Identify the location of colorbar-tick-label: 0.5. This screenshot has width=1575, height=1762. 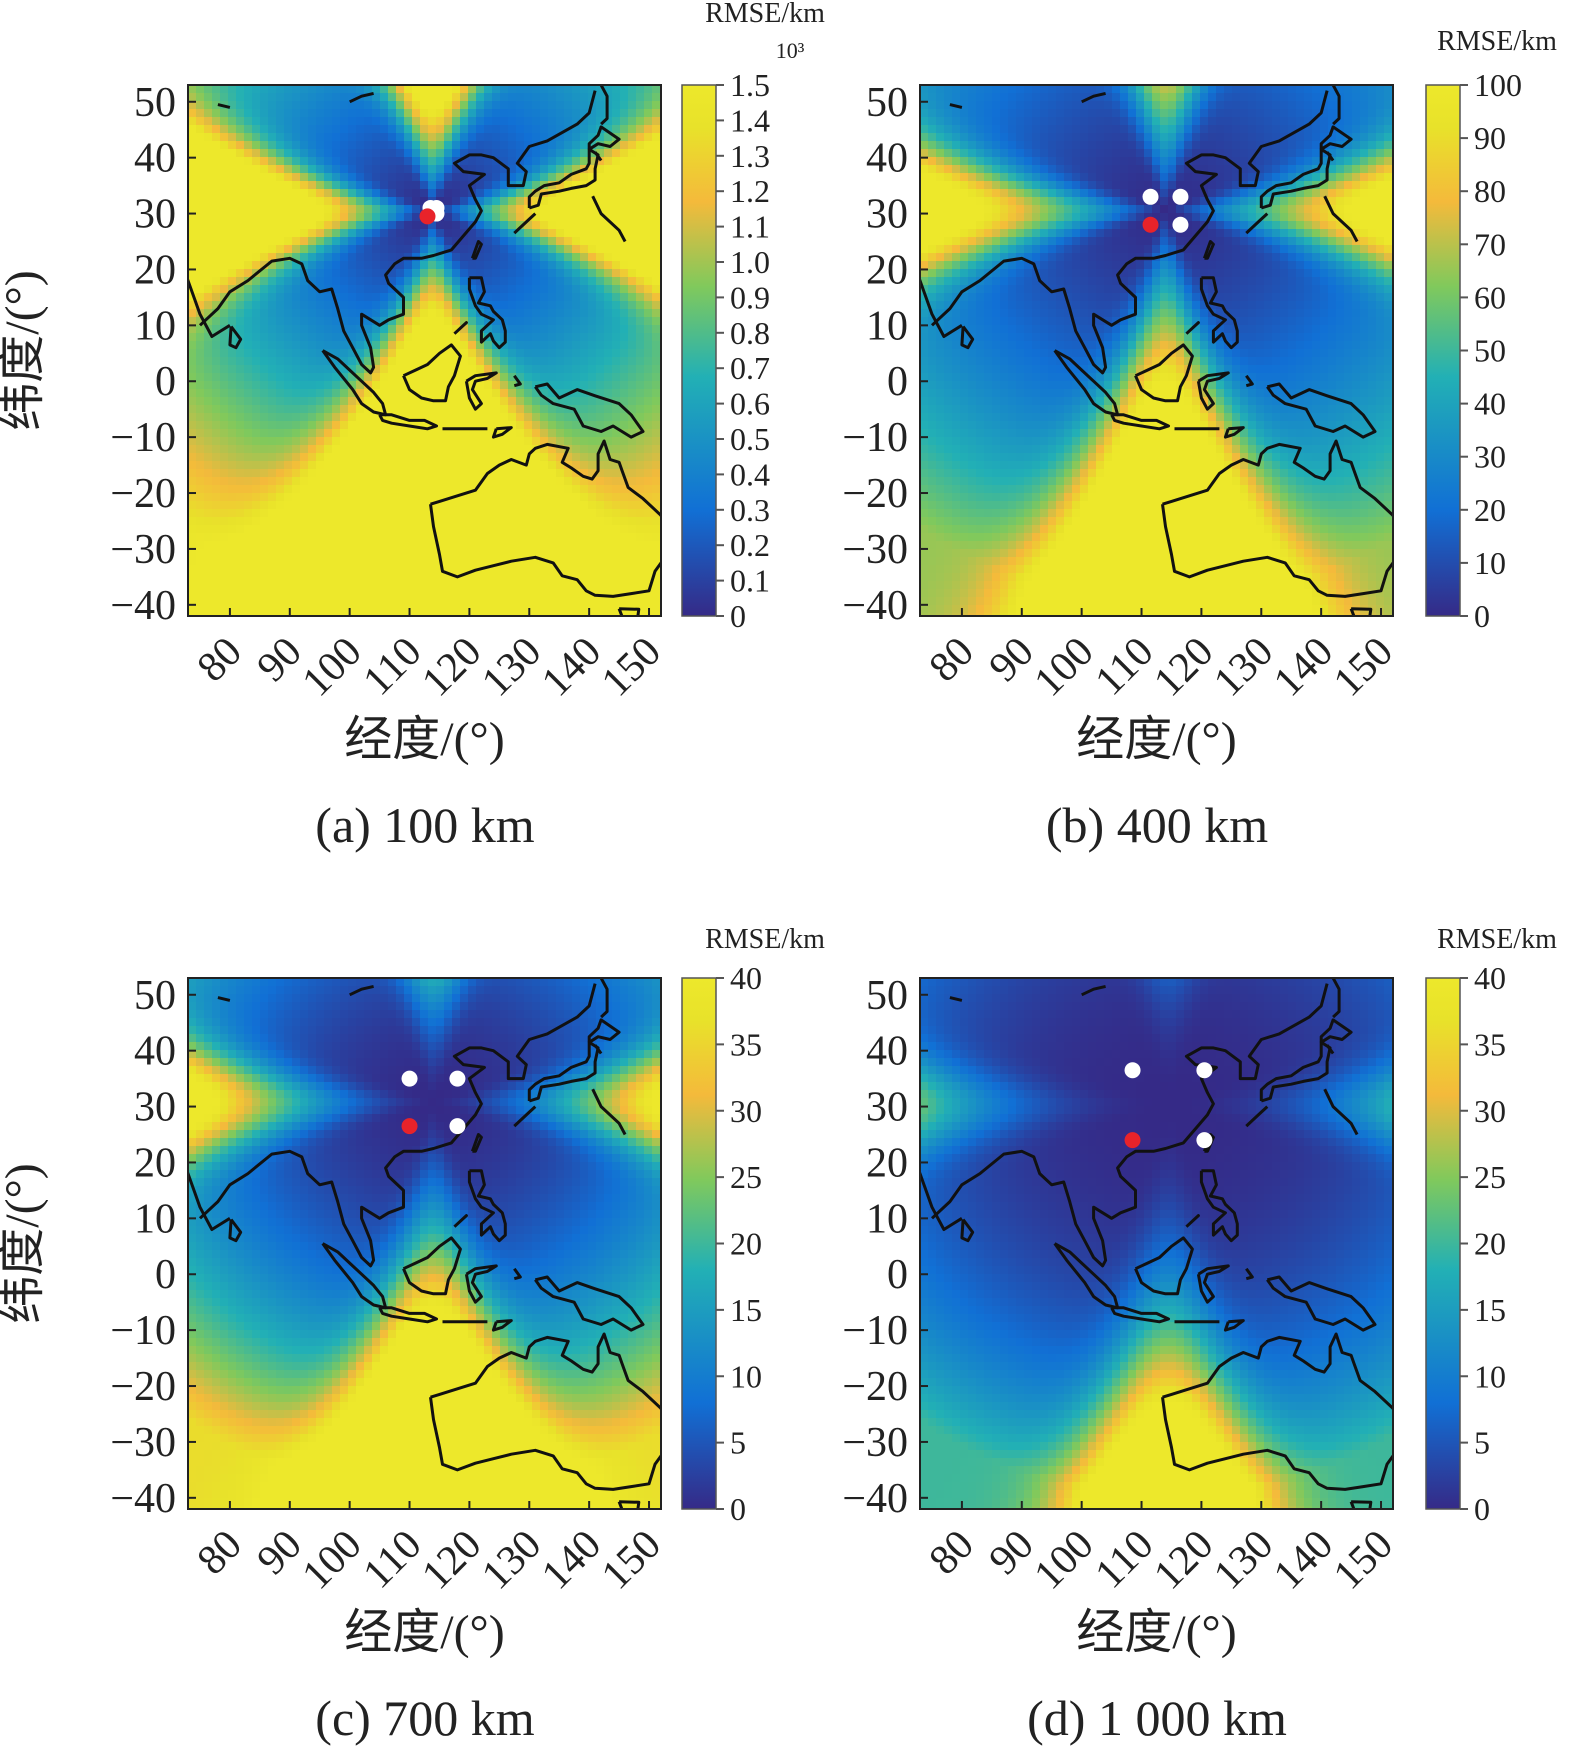
(750, 439).